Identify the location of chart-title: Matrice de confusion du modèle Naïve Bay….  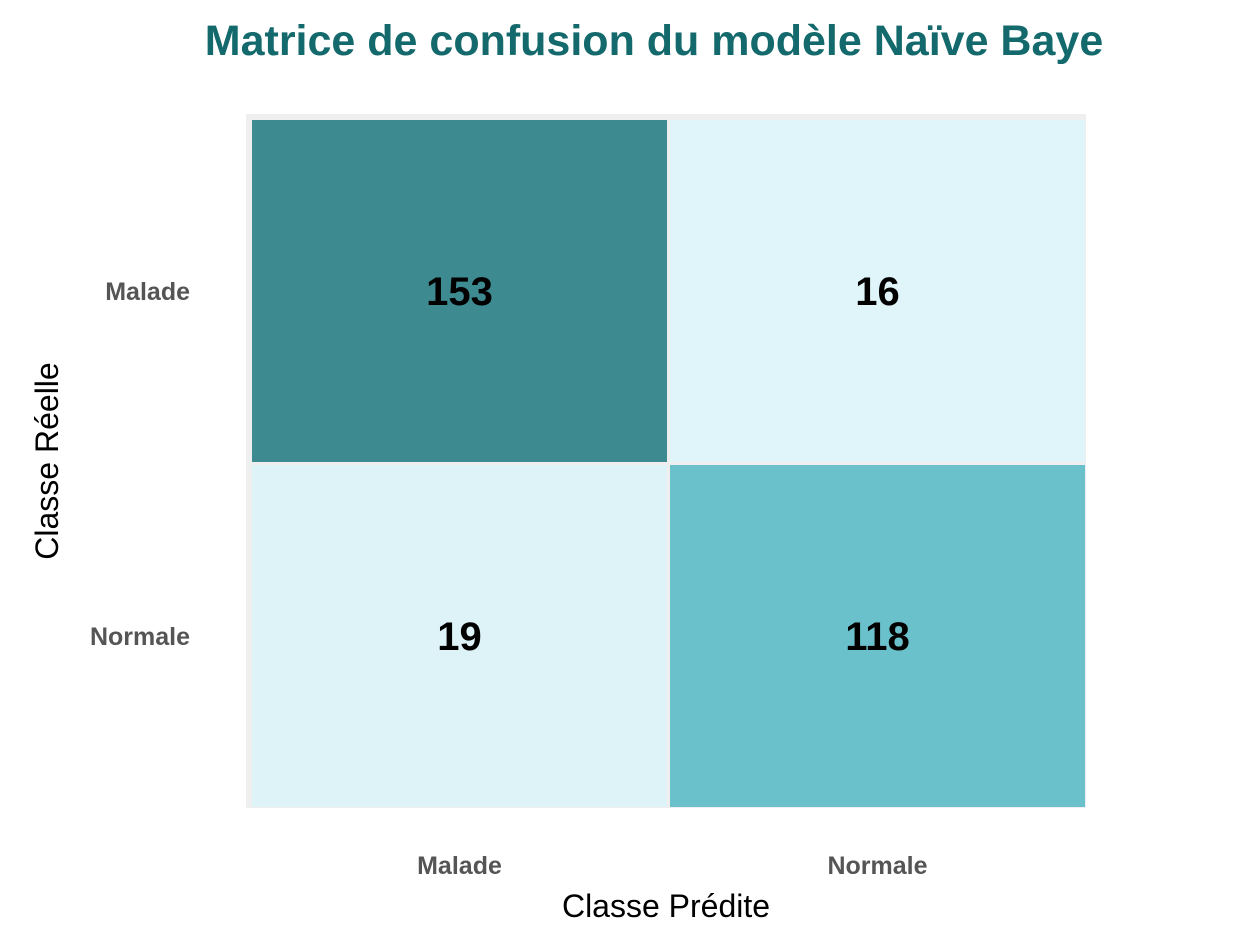
(654, 41).